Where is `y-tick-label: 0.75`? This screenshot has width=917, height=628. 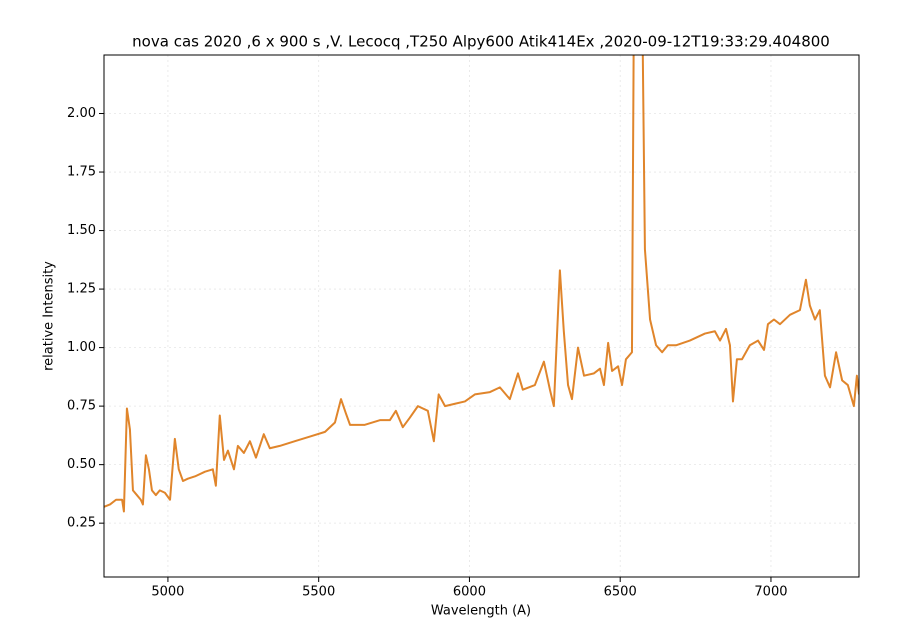
y-tick-label: 0.75 is located at coordinates (81, 406).